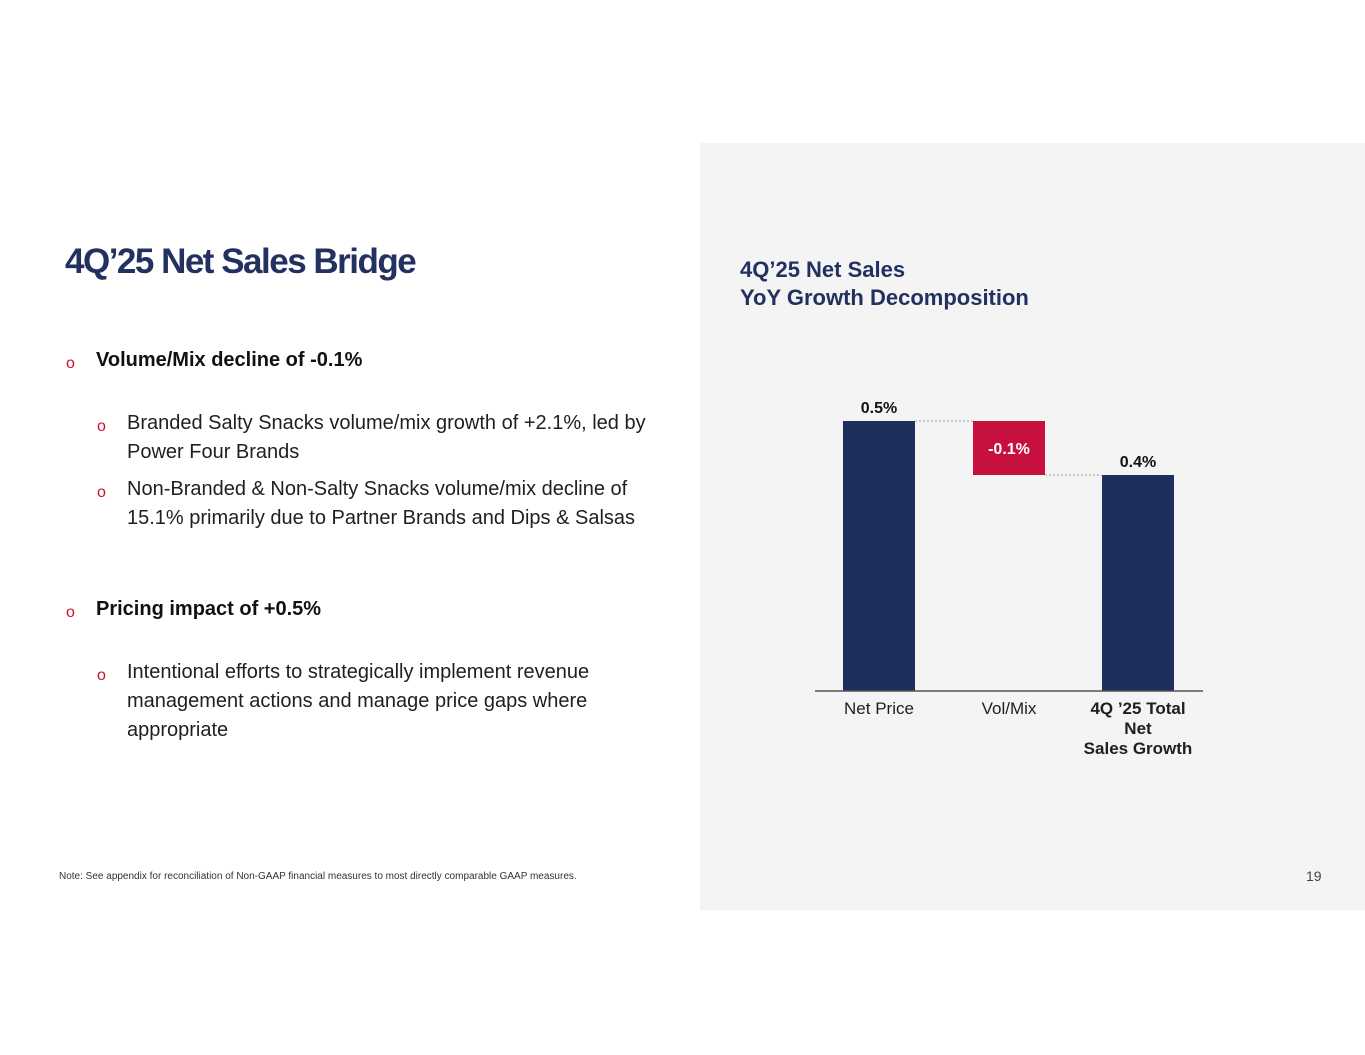 Image resolution: width=1365 pixels, height=1055 pixels. I want to click on category-label-2: Vol/Mix, so click(1009, 708).